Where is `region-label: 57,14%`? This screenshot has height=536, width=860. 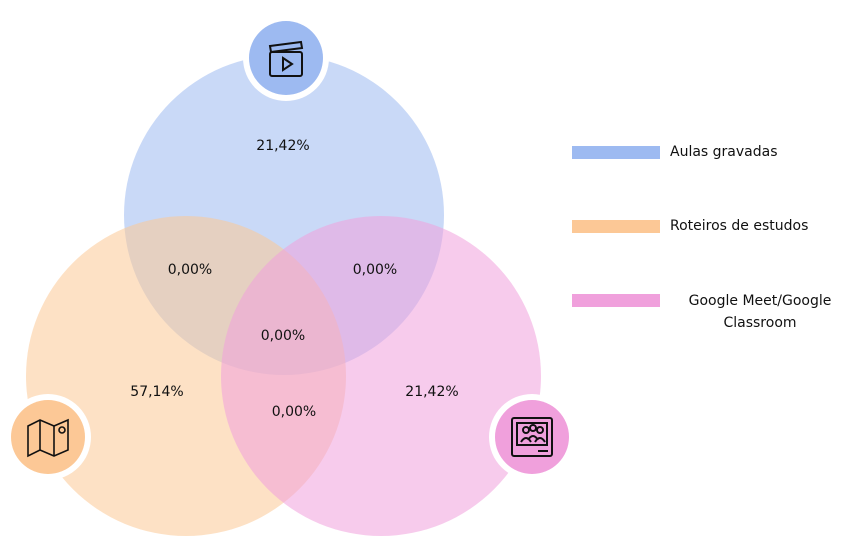 region-label: 57,14% is located at coordinates (156, 392).